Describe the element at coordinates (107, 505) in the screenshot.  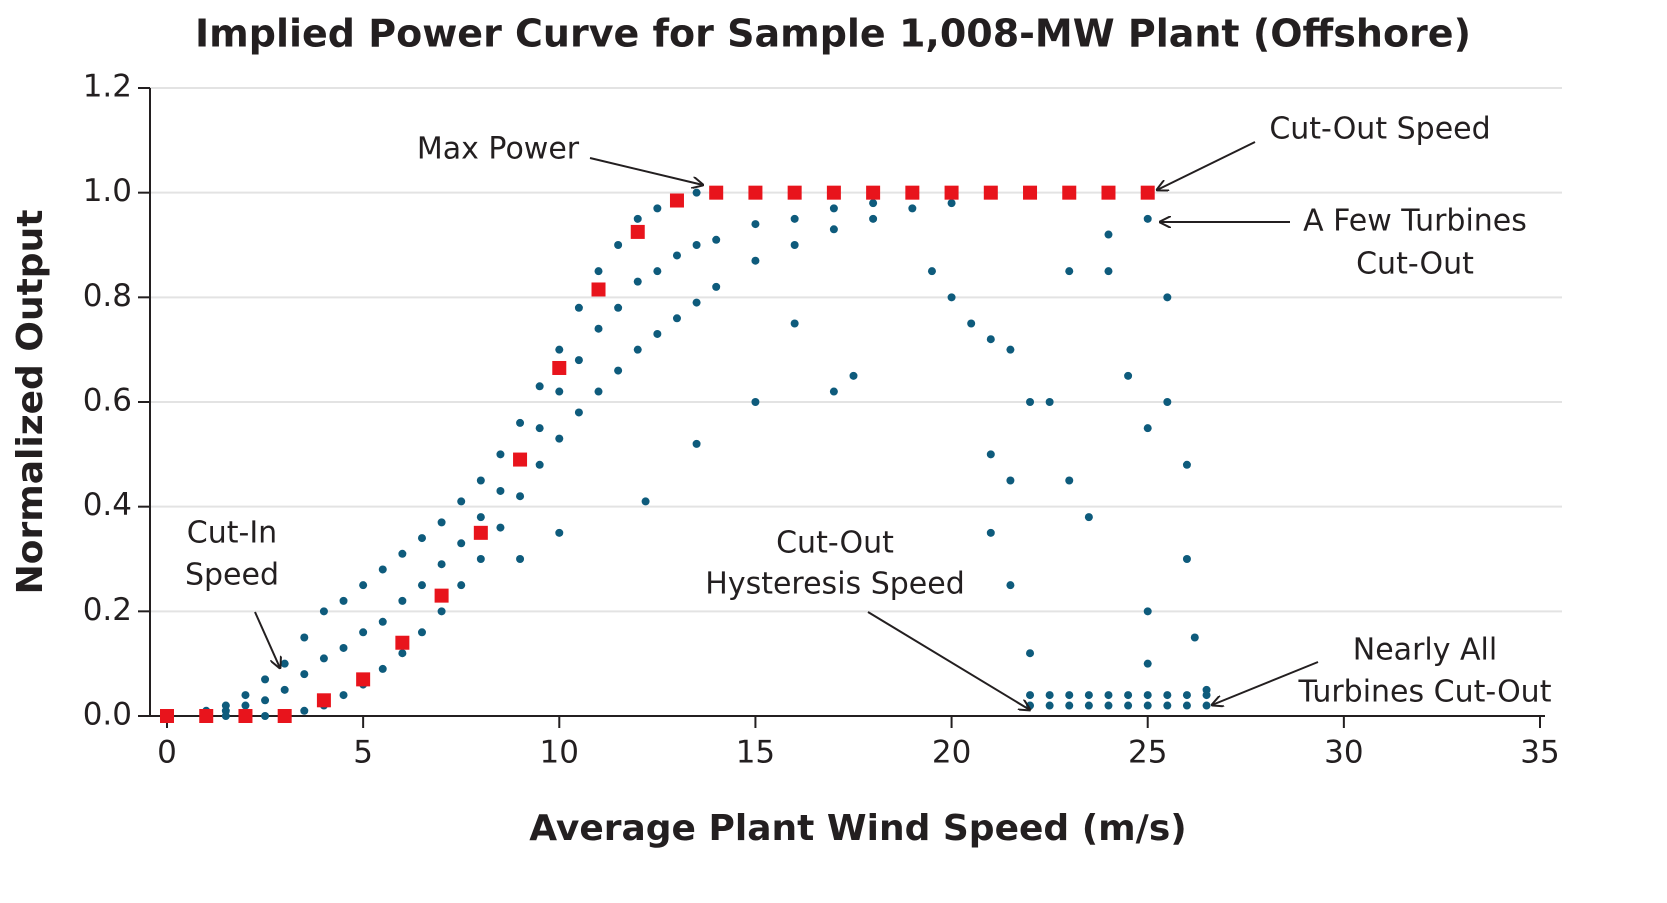
I see `y-tick-label: 0.4` at that location.